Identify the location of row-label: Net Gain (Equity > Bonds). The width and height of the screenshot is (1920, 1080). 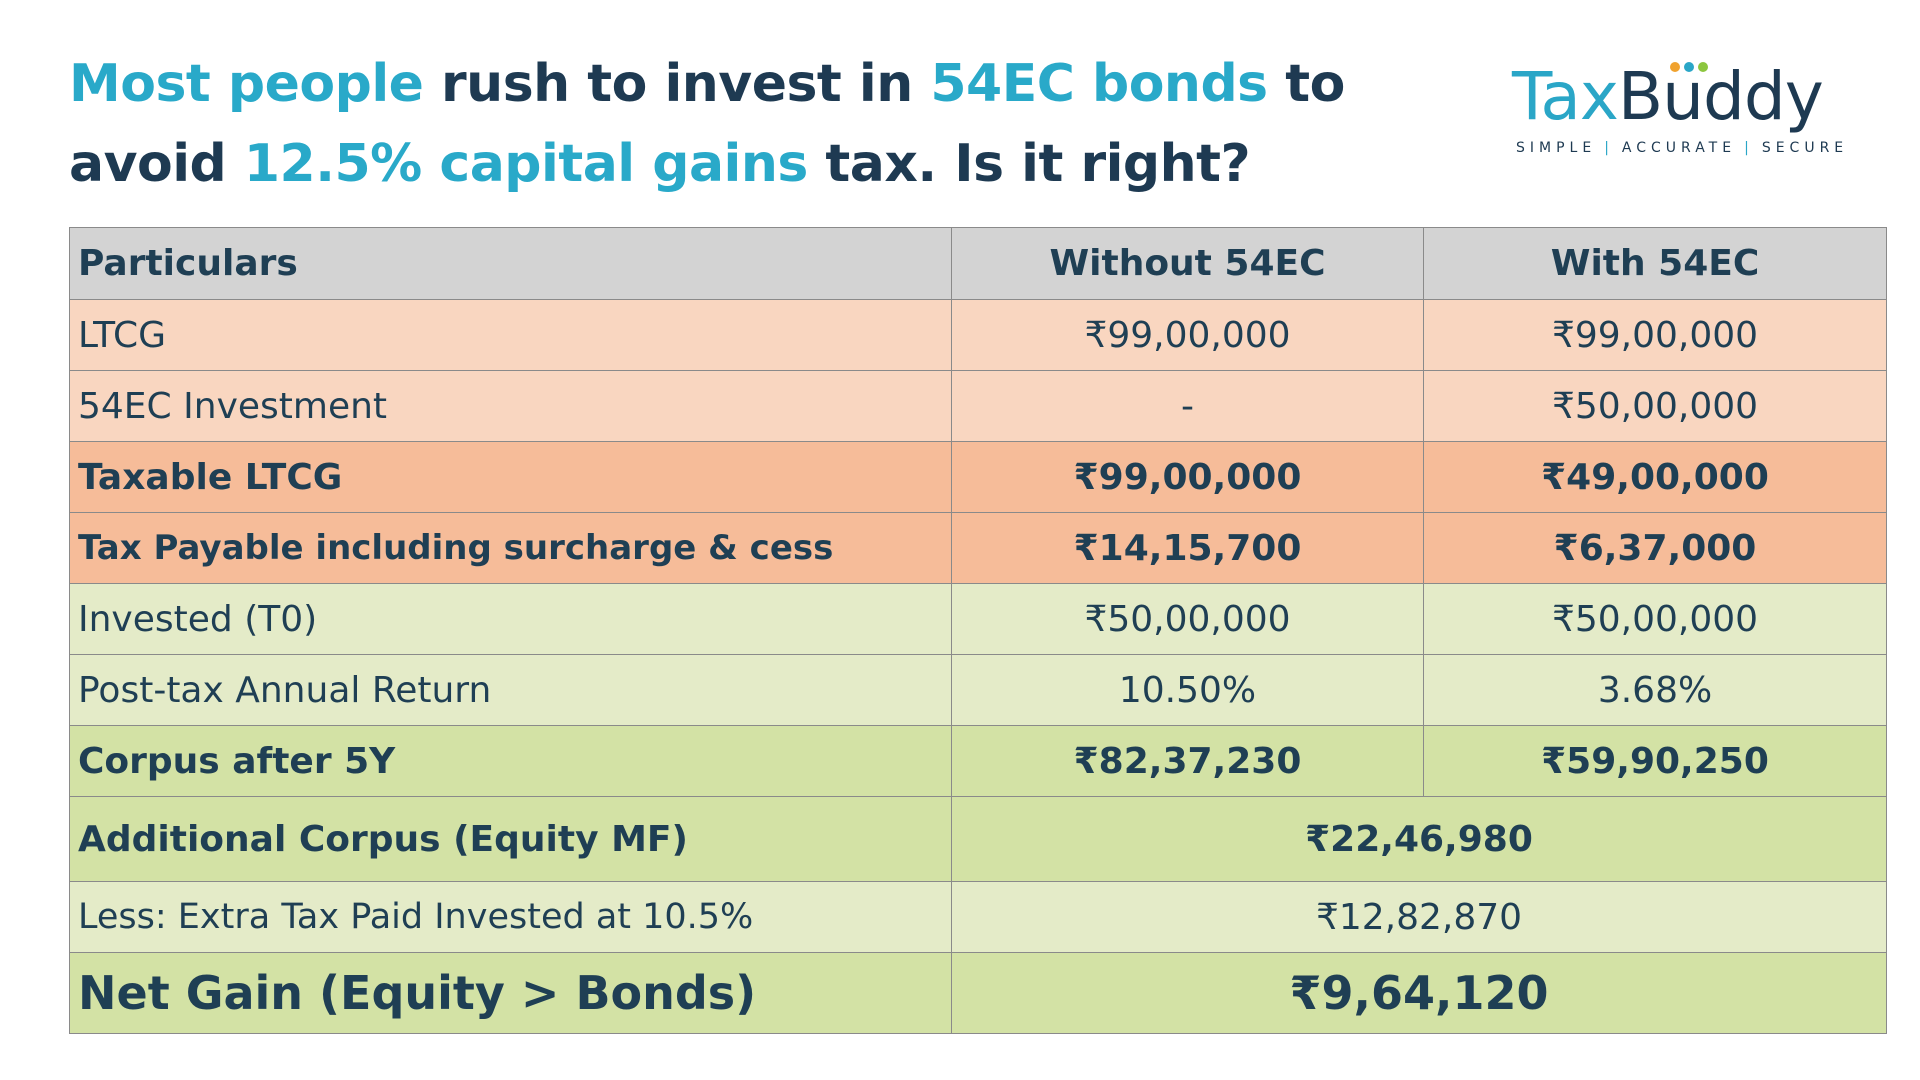
(510, 993).